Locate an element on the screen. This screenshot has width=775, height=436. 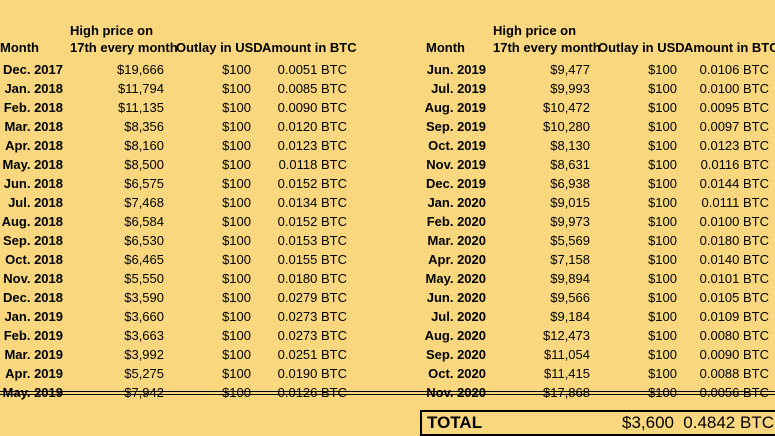
row-month: Oct. 2018 is located at coordinates (34, 259).